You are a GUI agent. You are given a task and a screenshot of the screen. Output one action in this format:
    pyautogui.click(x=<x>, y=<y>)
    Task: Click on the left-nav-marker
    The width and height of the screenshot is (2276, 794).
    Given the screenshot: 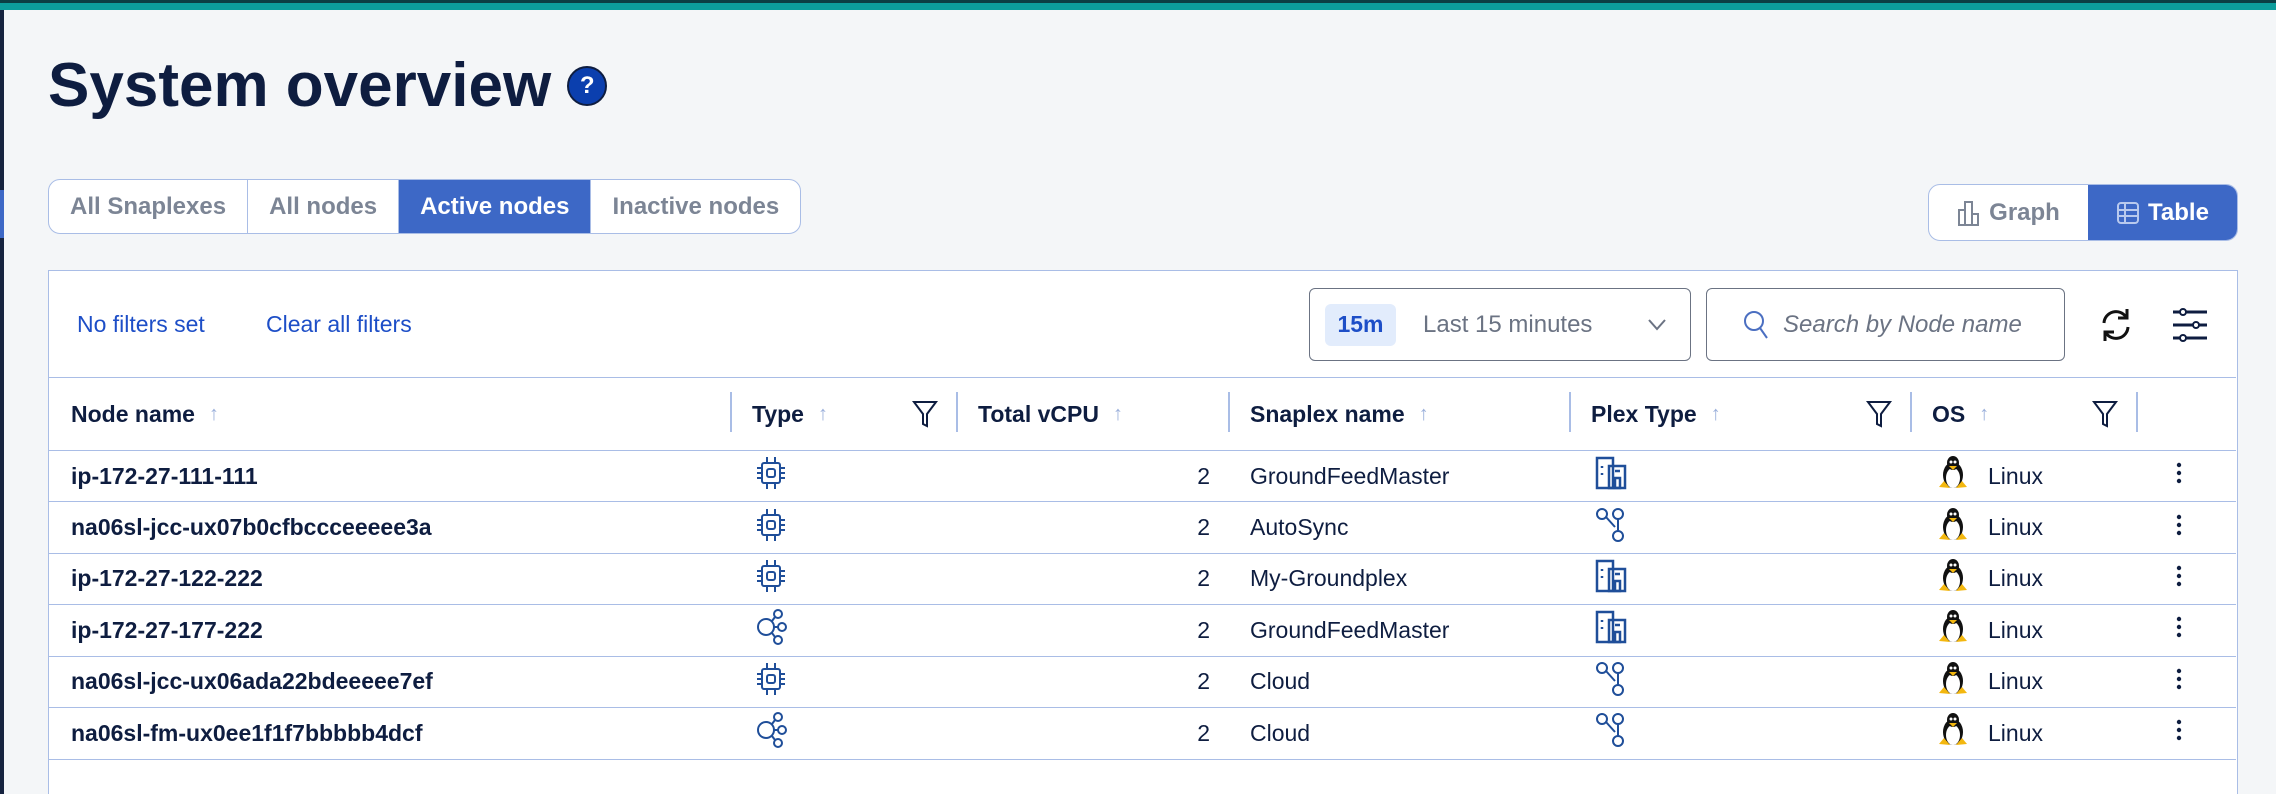 What is the action you would take?
    pyautogui.click(x=2, y=214)
    